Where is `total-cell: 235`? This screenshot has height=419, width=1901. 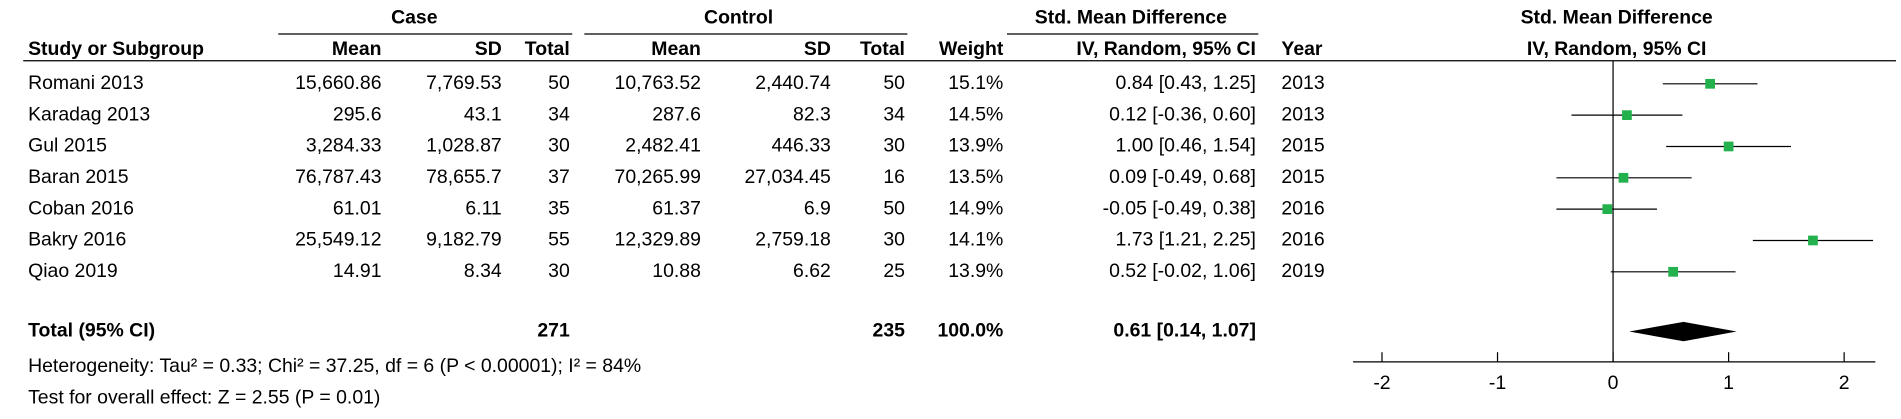 total-cell: 235 is located at coordinates (889, 331).